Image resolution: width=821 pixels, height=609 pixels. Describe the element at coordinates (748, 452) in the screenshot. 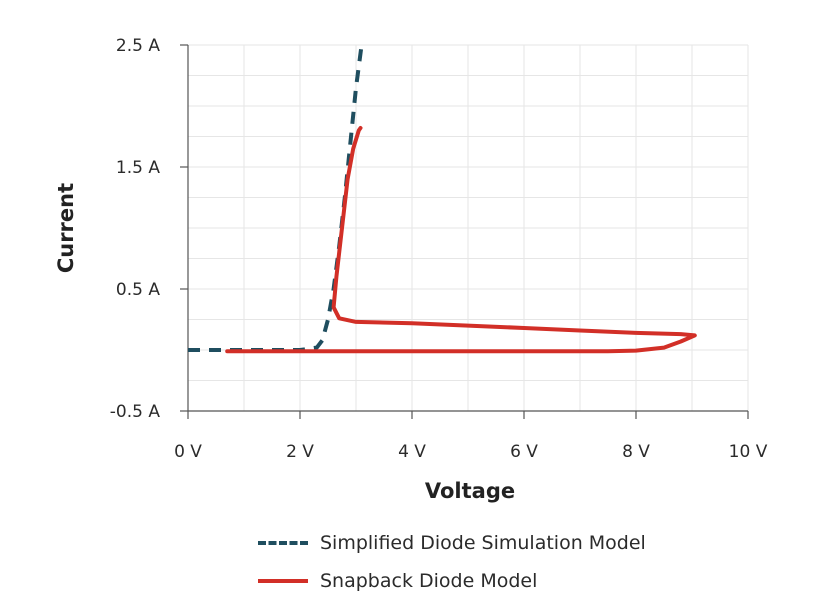

I see `x-tick-label: 10 V` at that location.